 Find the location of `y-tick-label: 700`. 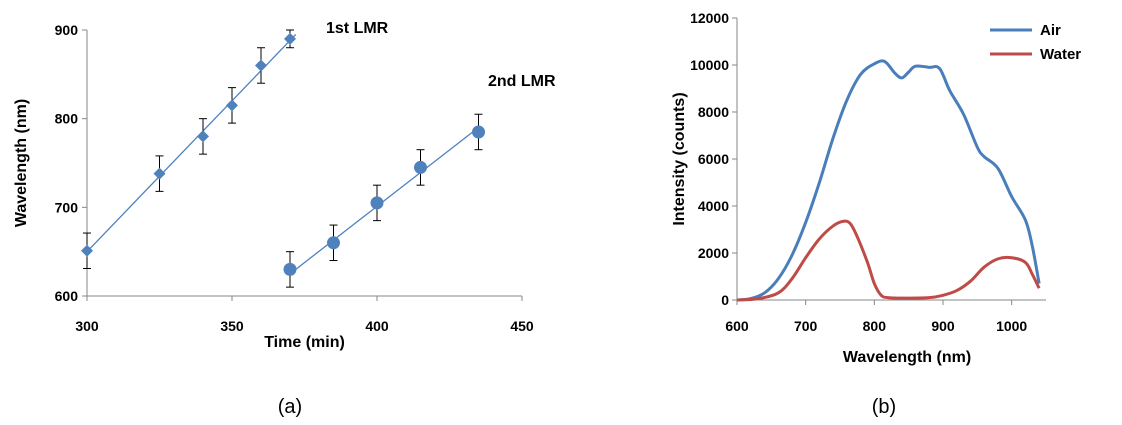

y-tick-label: 700 is located at coordinates (67, 207).